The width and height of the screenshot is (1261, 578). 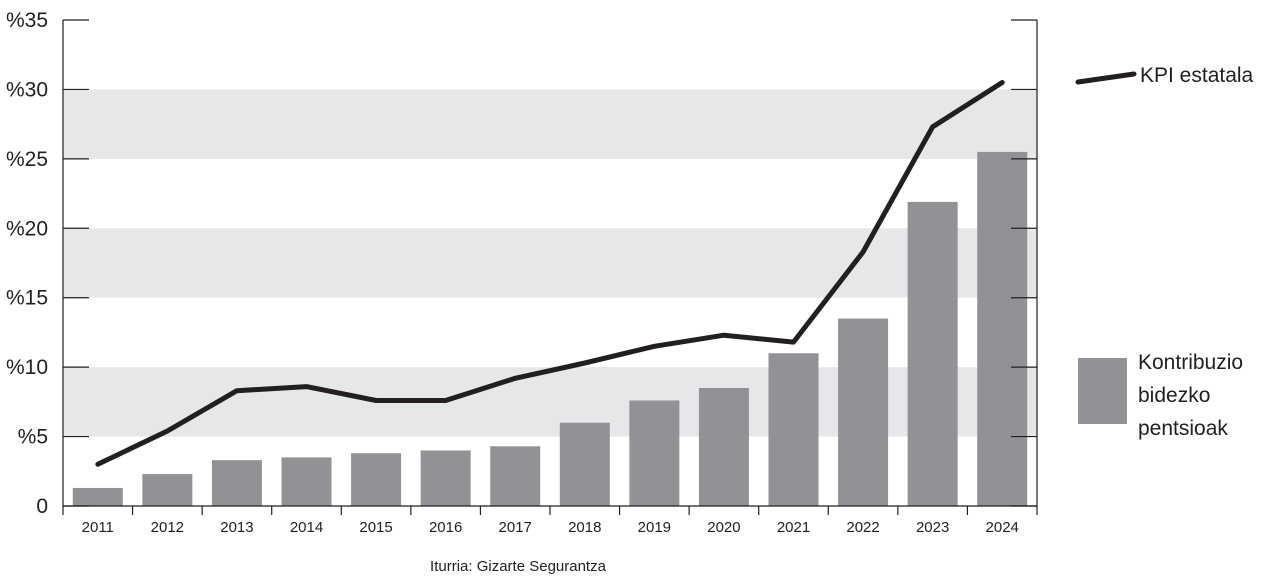 I want to click on source-note: Iturria: Gizarte Segurantza, so click(x=518, y=566).